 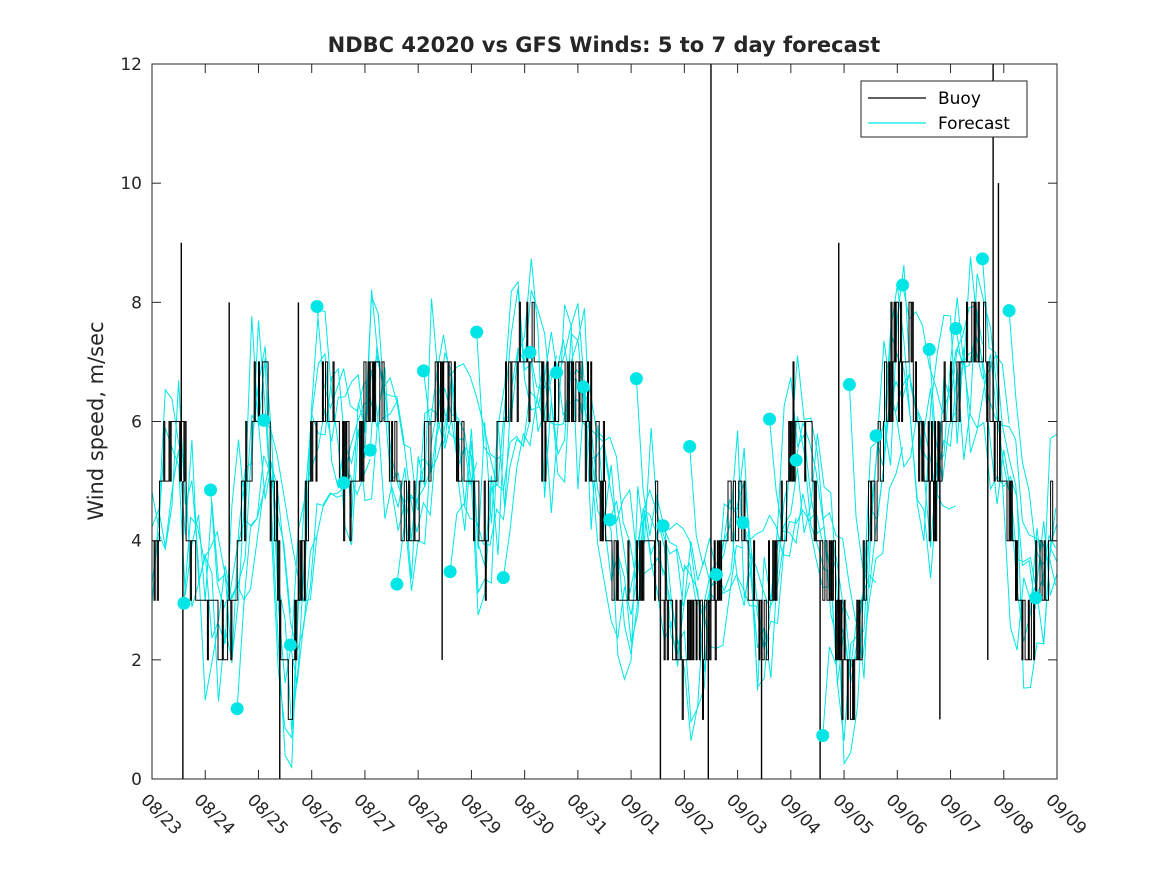 What do you see at coordinates (136, 303) in the screenshot?
I see `y-tick-label: 8` at bounding box center [136, 303].